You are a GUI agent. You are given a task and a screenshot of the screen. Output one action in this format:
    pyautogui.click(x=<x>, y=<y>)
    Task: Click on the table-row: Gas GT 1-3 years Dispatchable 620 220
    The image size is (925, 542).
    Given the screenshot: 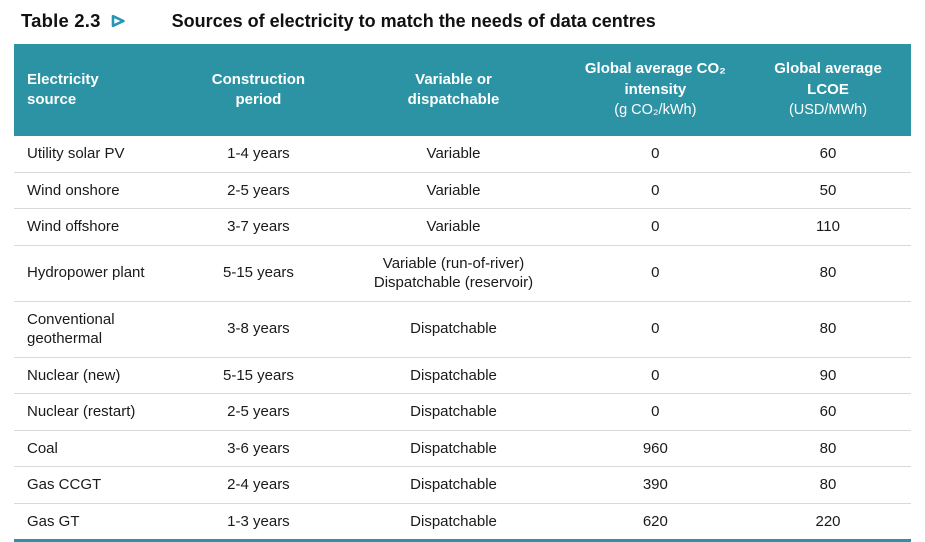 What is the action you would take?
    pyautogui.click(x=462, y=521)
    